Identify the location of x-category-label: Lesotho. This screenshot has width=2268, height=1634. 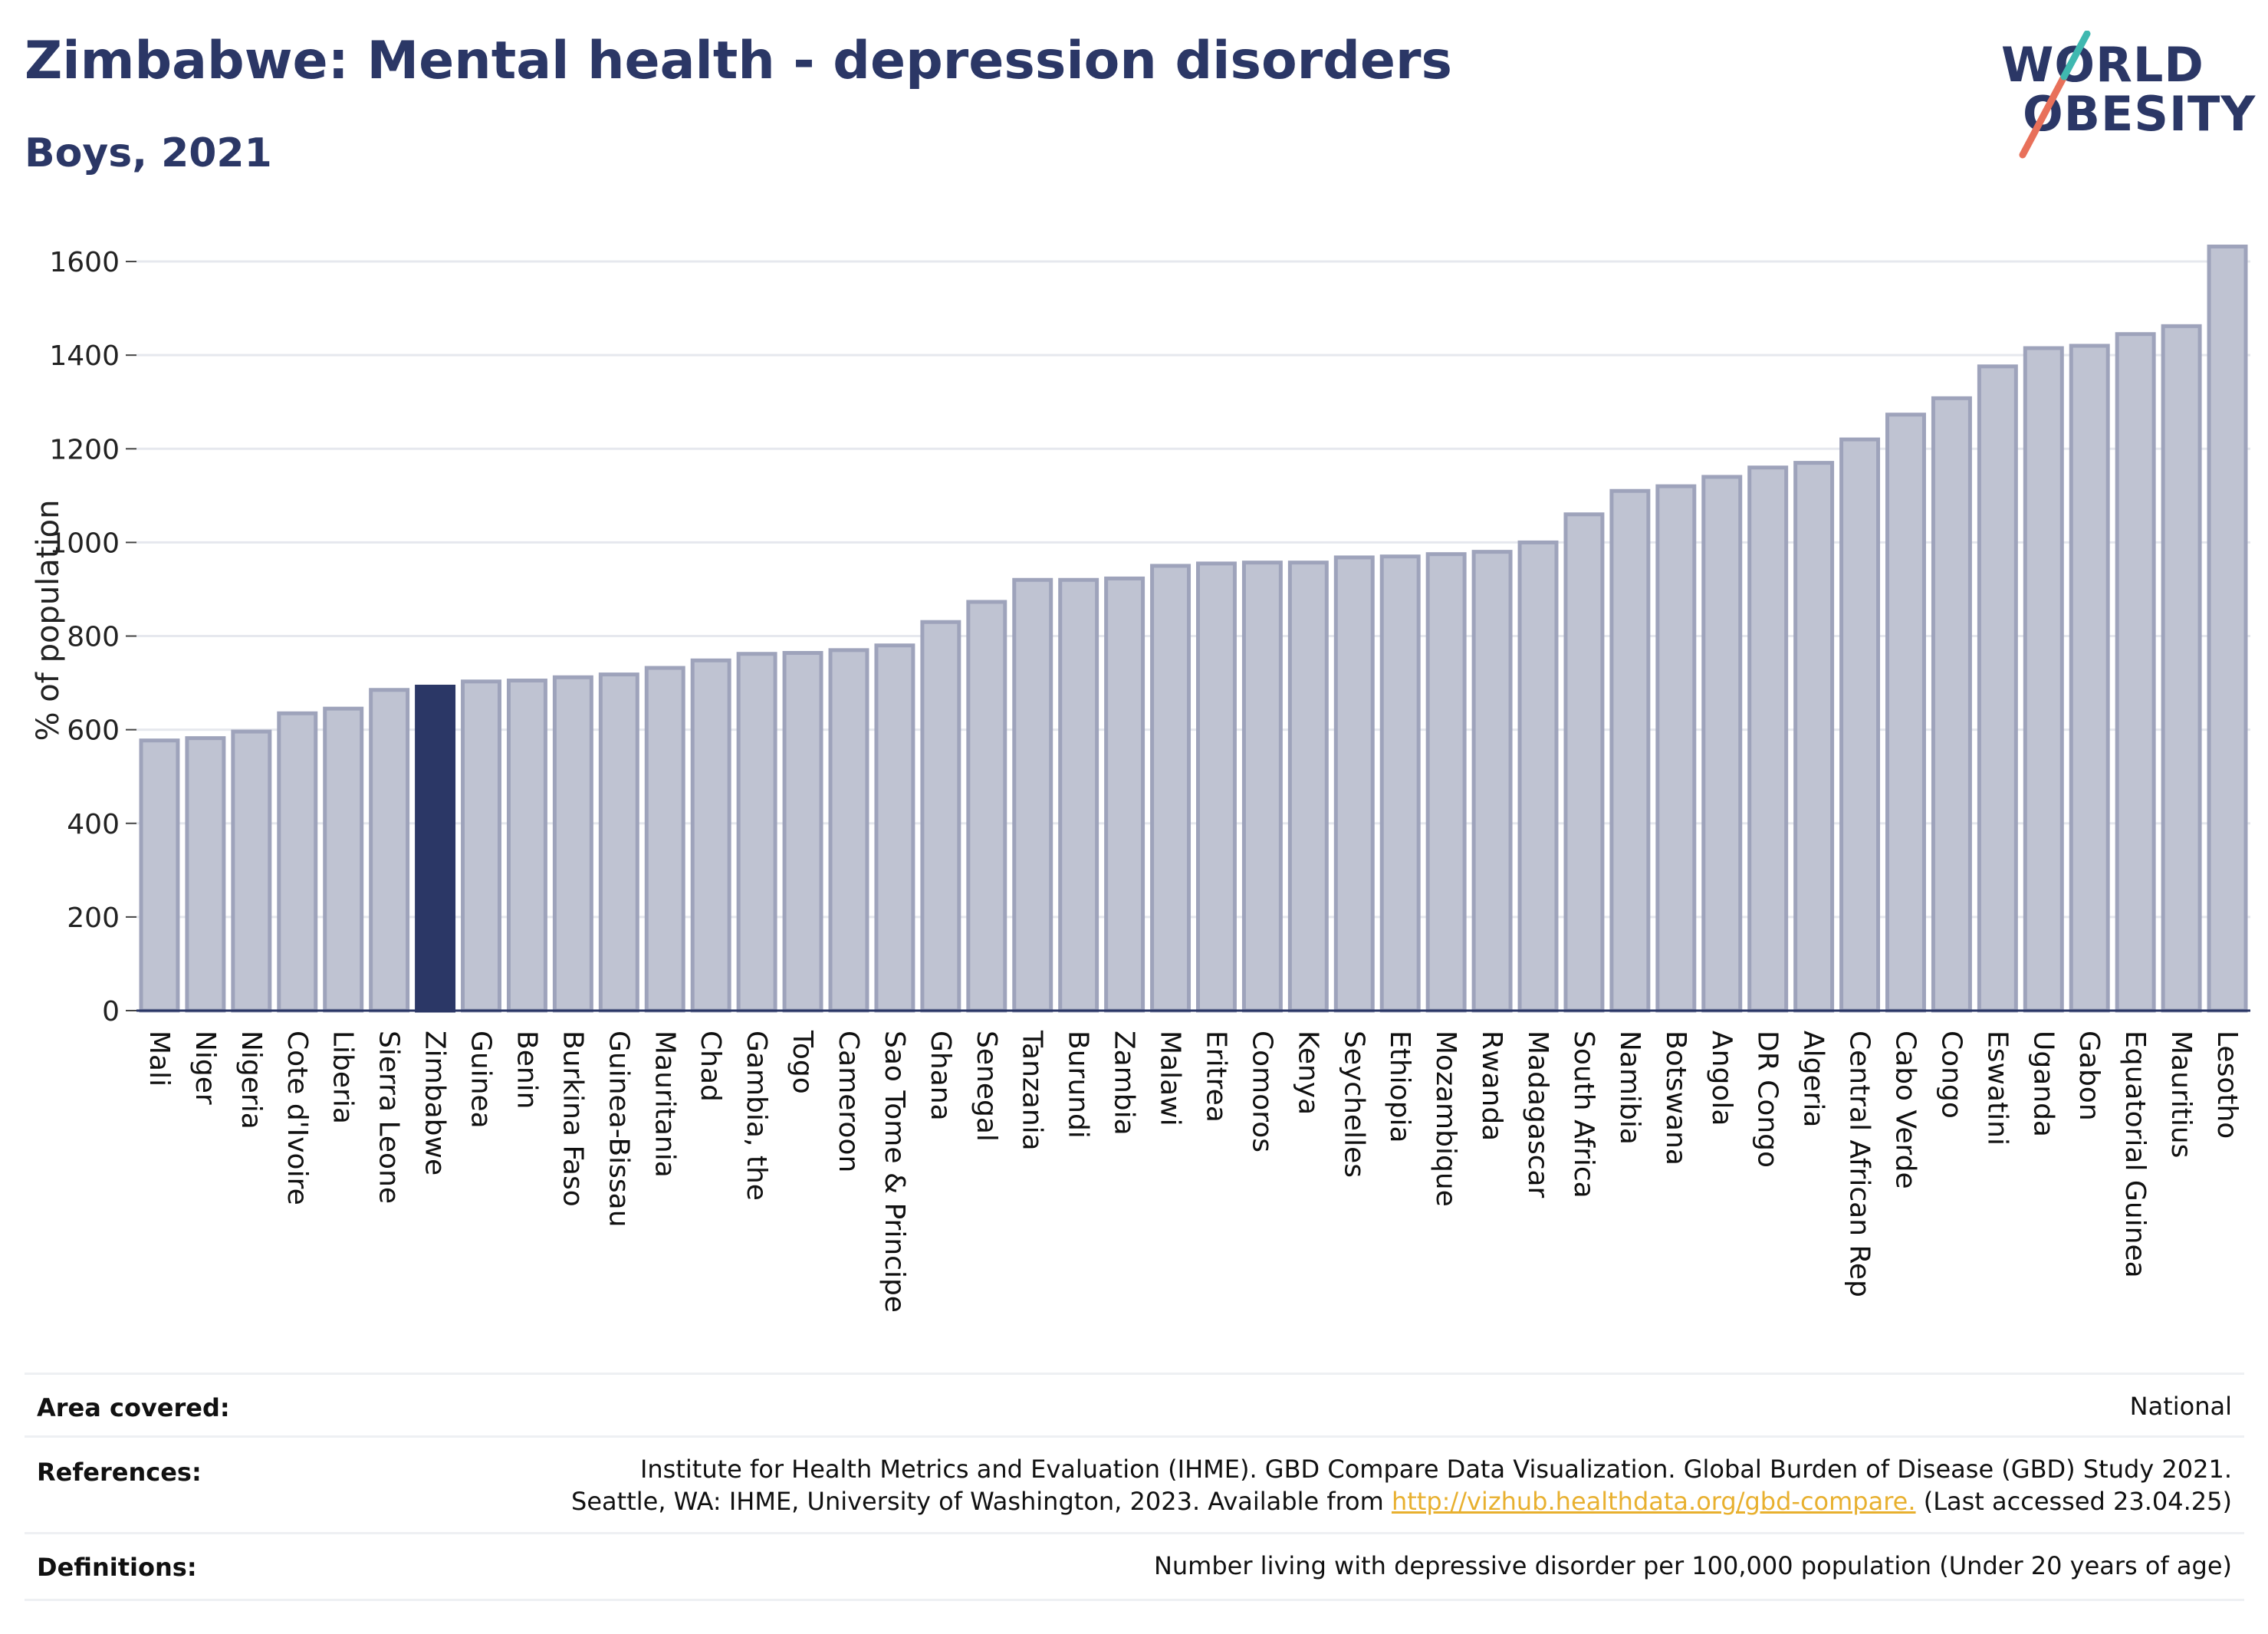
(2227, 1085).